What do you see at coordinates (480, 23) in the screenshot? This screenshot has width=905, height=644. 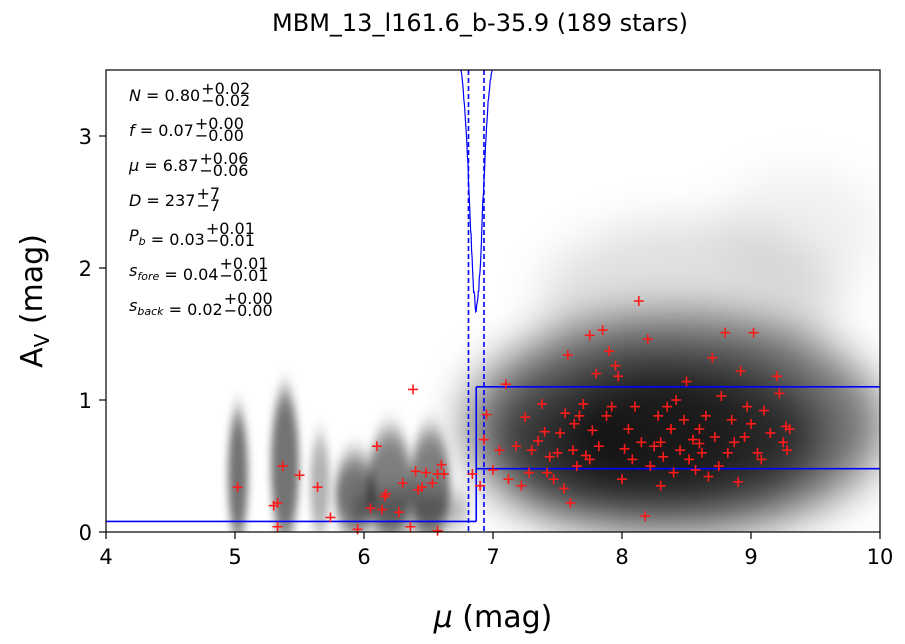 I see `chart-title: MBM_13_l161.6_b-35.9 (189 stars)` at bounding box center [480, 23].